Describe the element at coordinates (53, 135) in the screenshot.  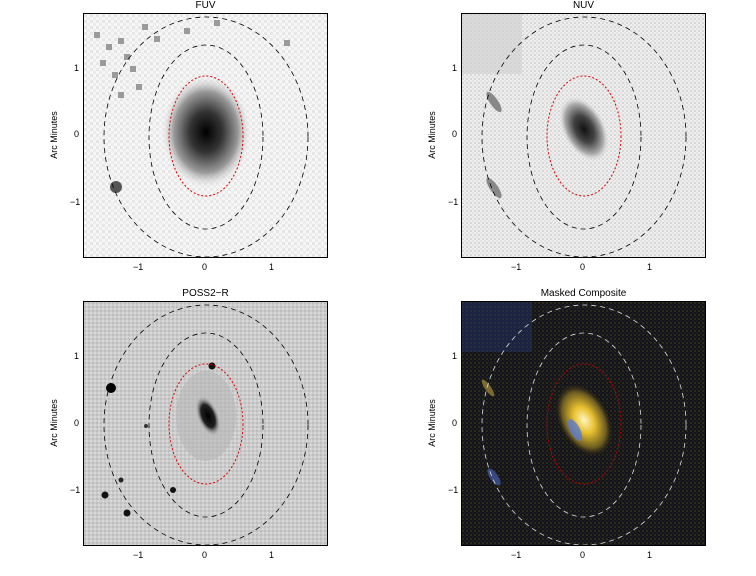
I see `y-axis-label-fuv: Arc Minutes` at that location.